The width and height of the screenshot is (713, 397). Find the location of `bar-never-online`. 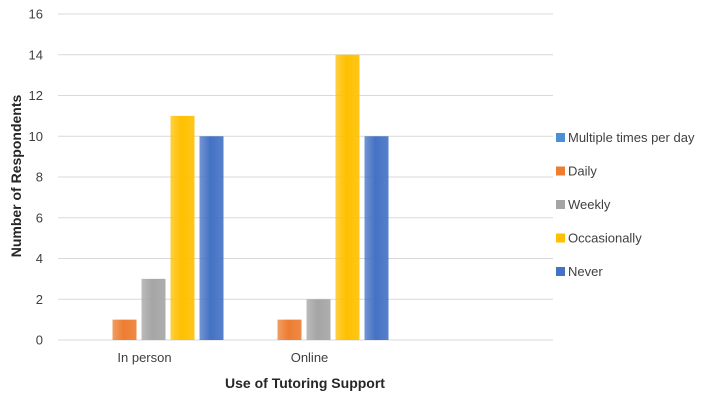

bar-never-online is located at coordinates (376, 238).